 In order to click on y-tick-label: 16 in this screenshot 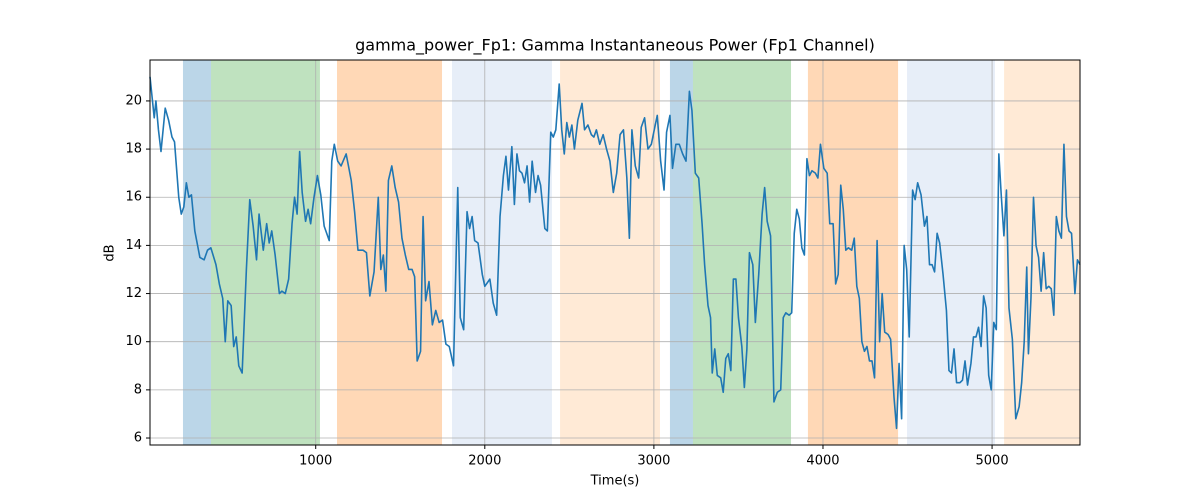, I will do `click(133, 197)`.